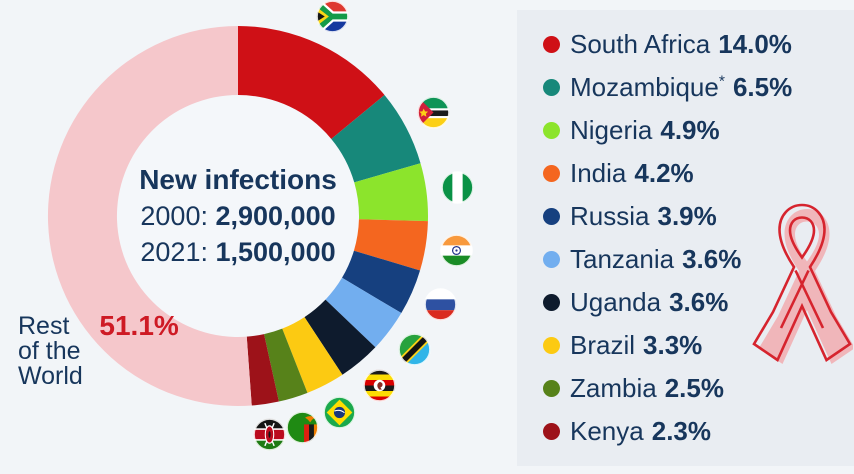 The width and height of the screenshot is (854, 474). I want to click on legend-percent-value: 4.2%, so click(664, 173).